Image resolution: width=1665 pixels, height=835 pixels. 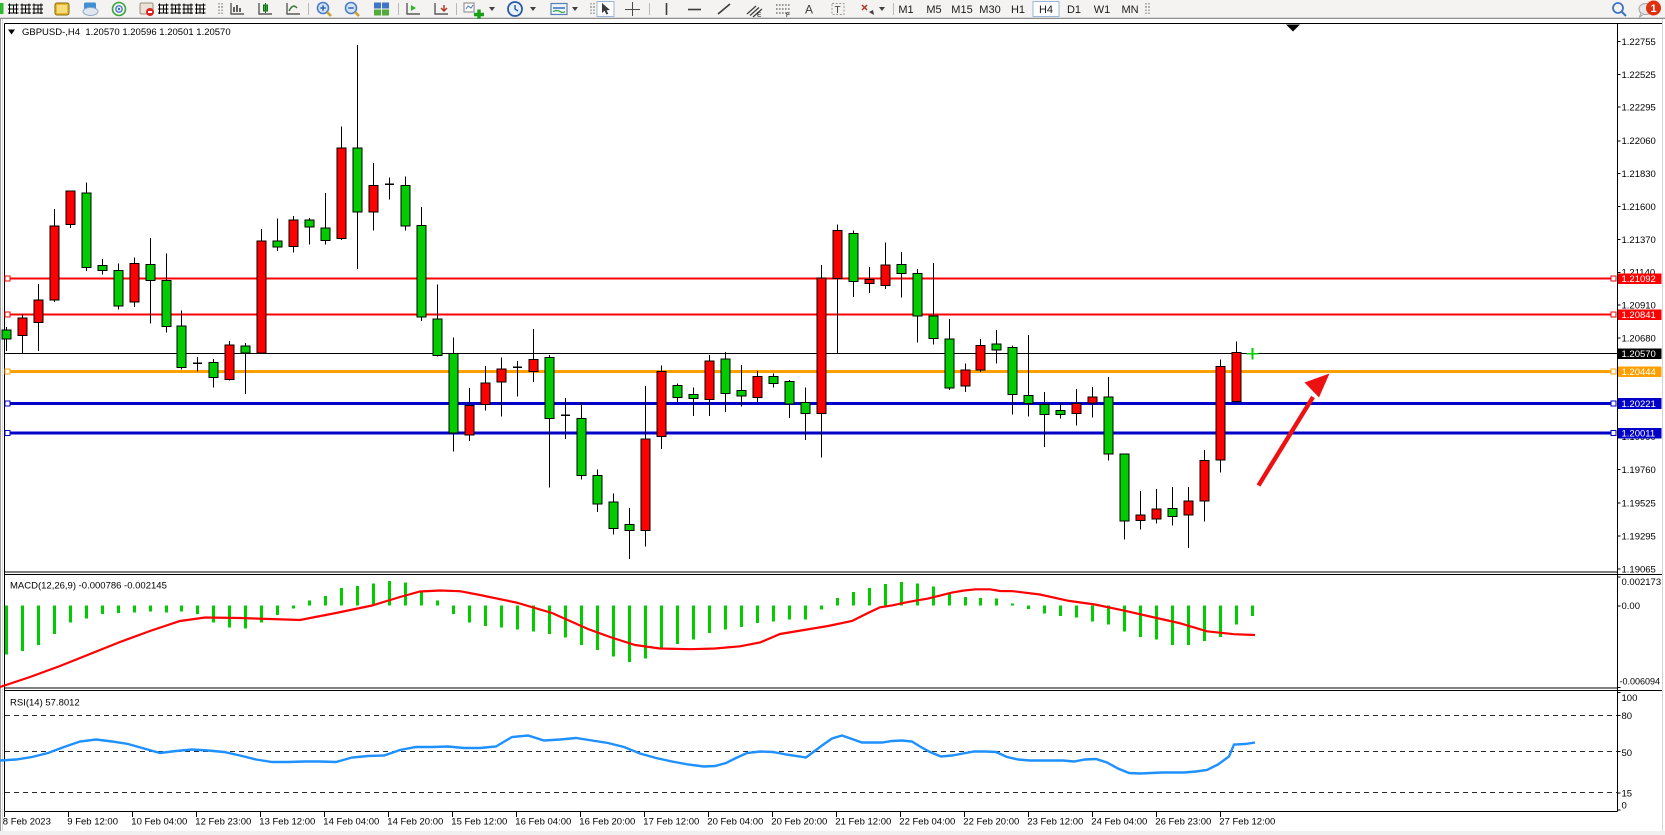 What do you see at coordinates (543, 822) in the screenshot?
I see `svg-text: 16 Feb 04:00` at bounding box center [543, 822].